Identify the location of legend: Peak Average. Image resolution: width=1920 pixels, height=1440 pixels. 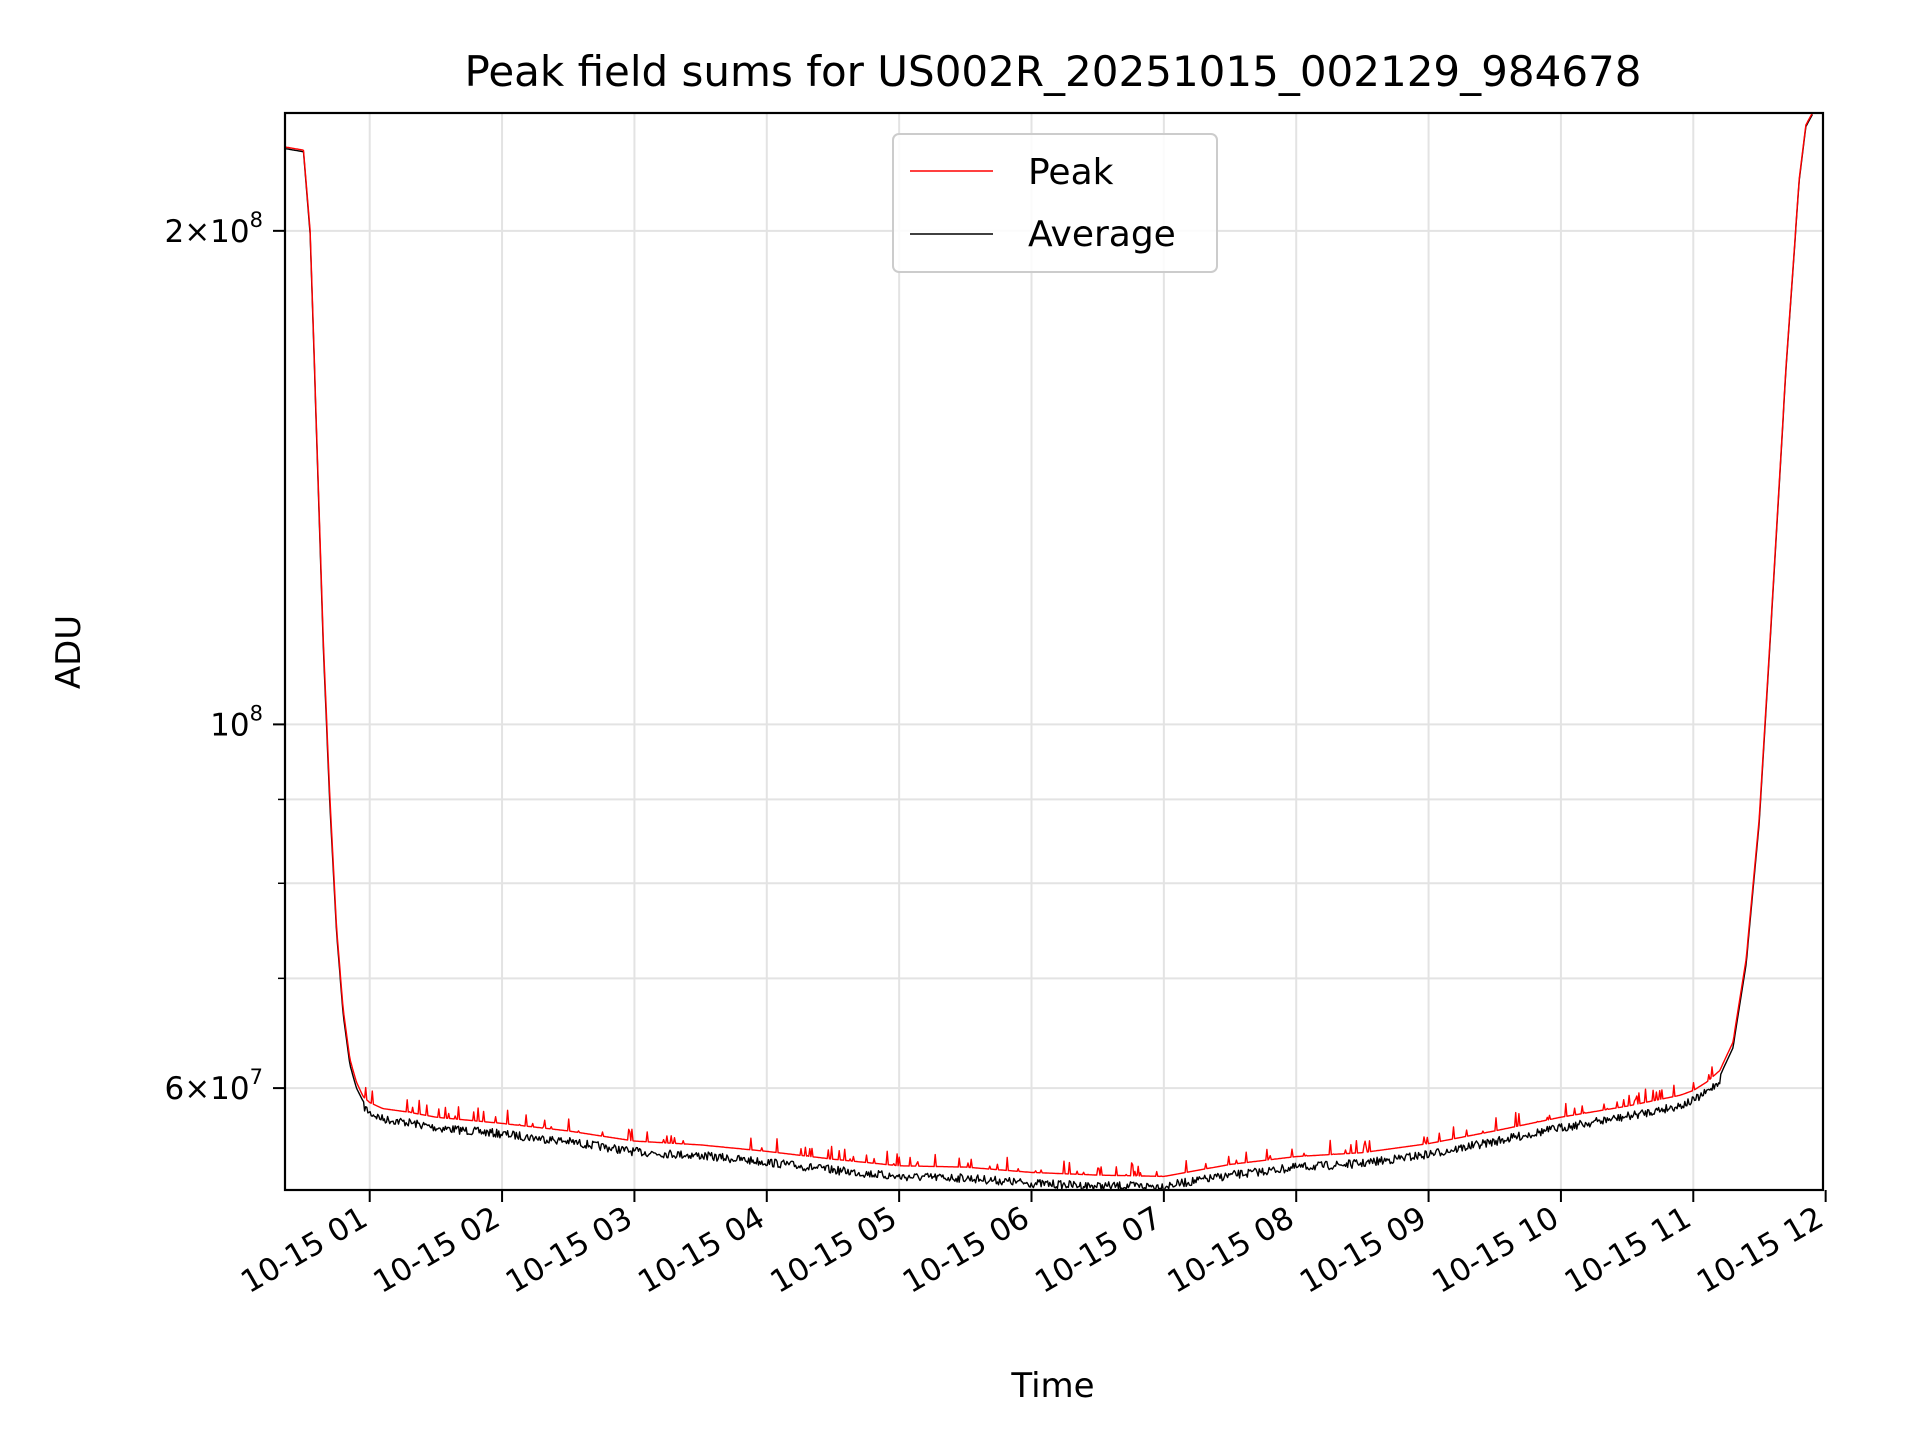
(1055, 203).